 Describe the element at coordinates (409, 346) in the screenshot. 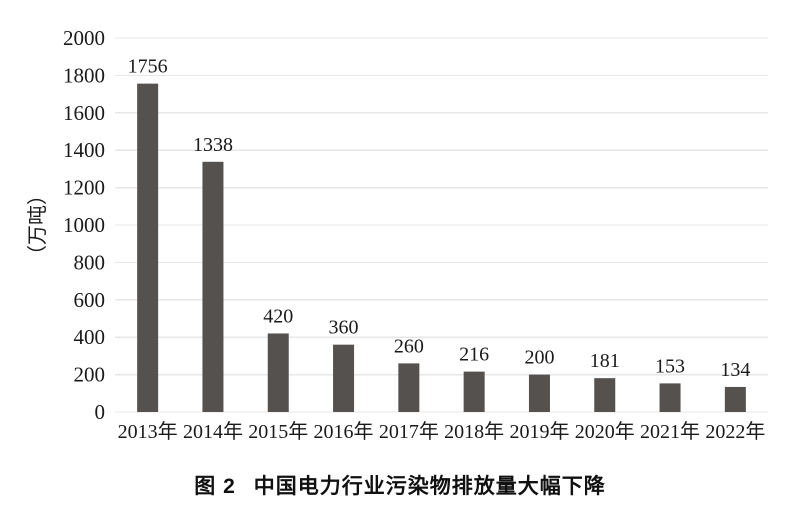

I see `bar-value-label: 260` at that location.